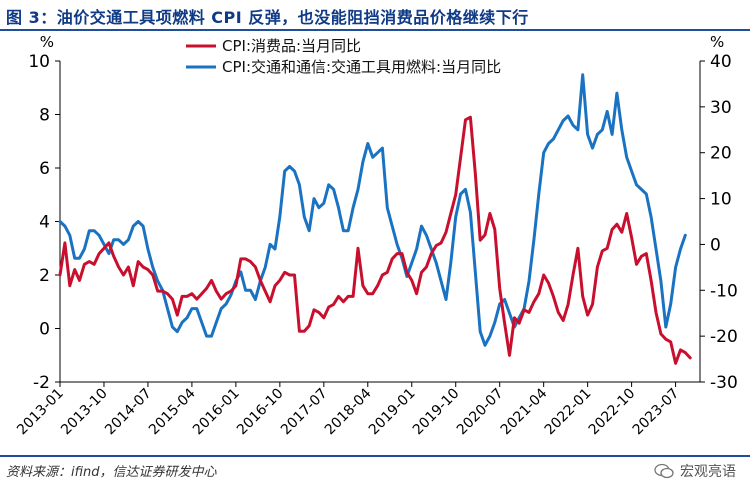 The width and height of the screenshot is (750, 493). Describe the element at coordinates (664, 471) in the screenshot. I see `wechat-icon` at that location.